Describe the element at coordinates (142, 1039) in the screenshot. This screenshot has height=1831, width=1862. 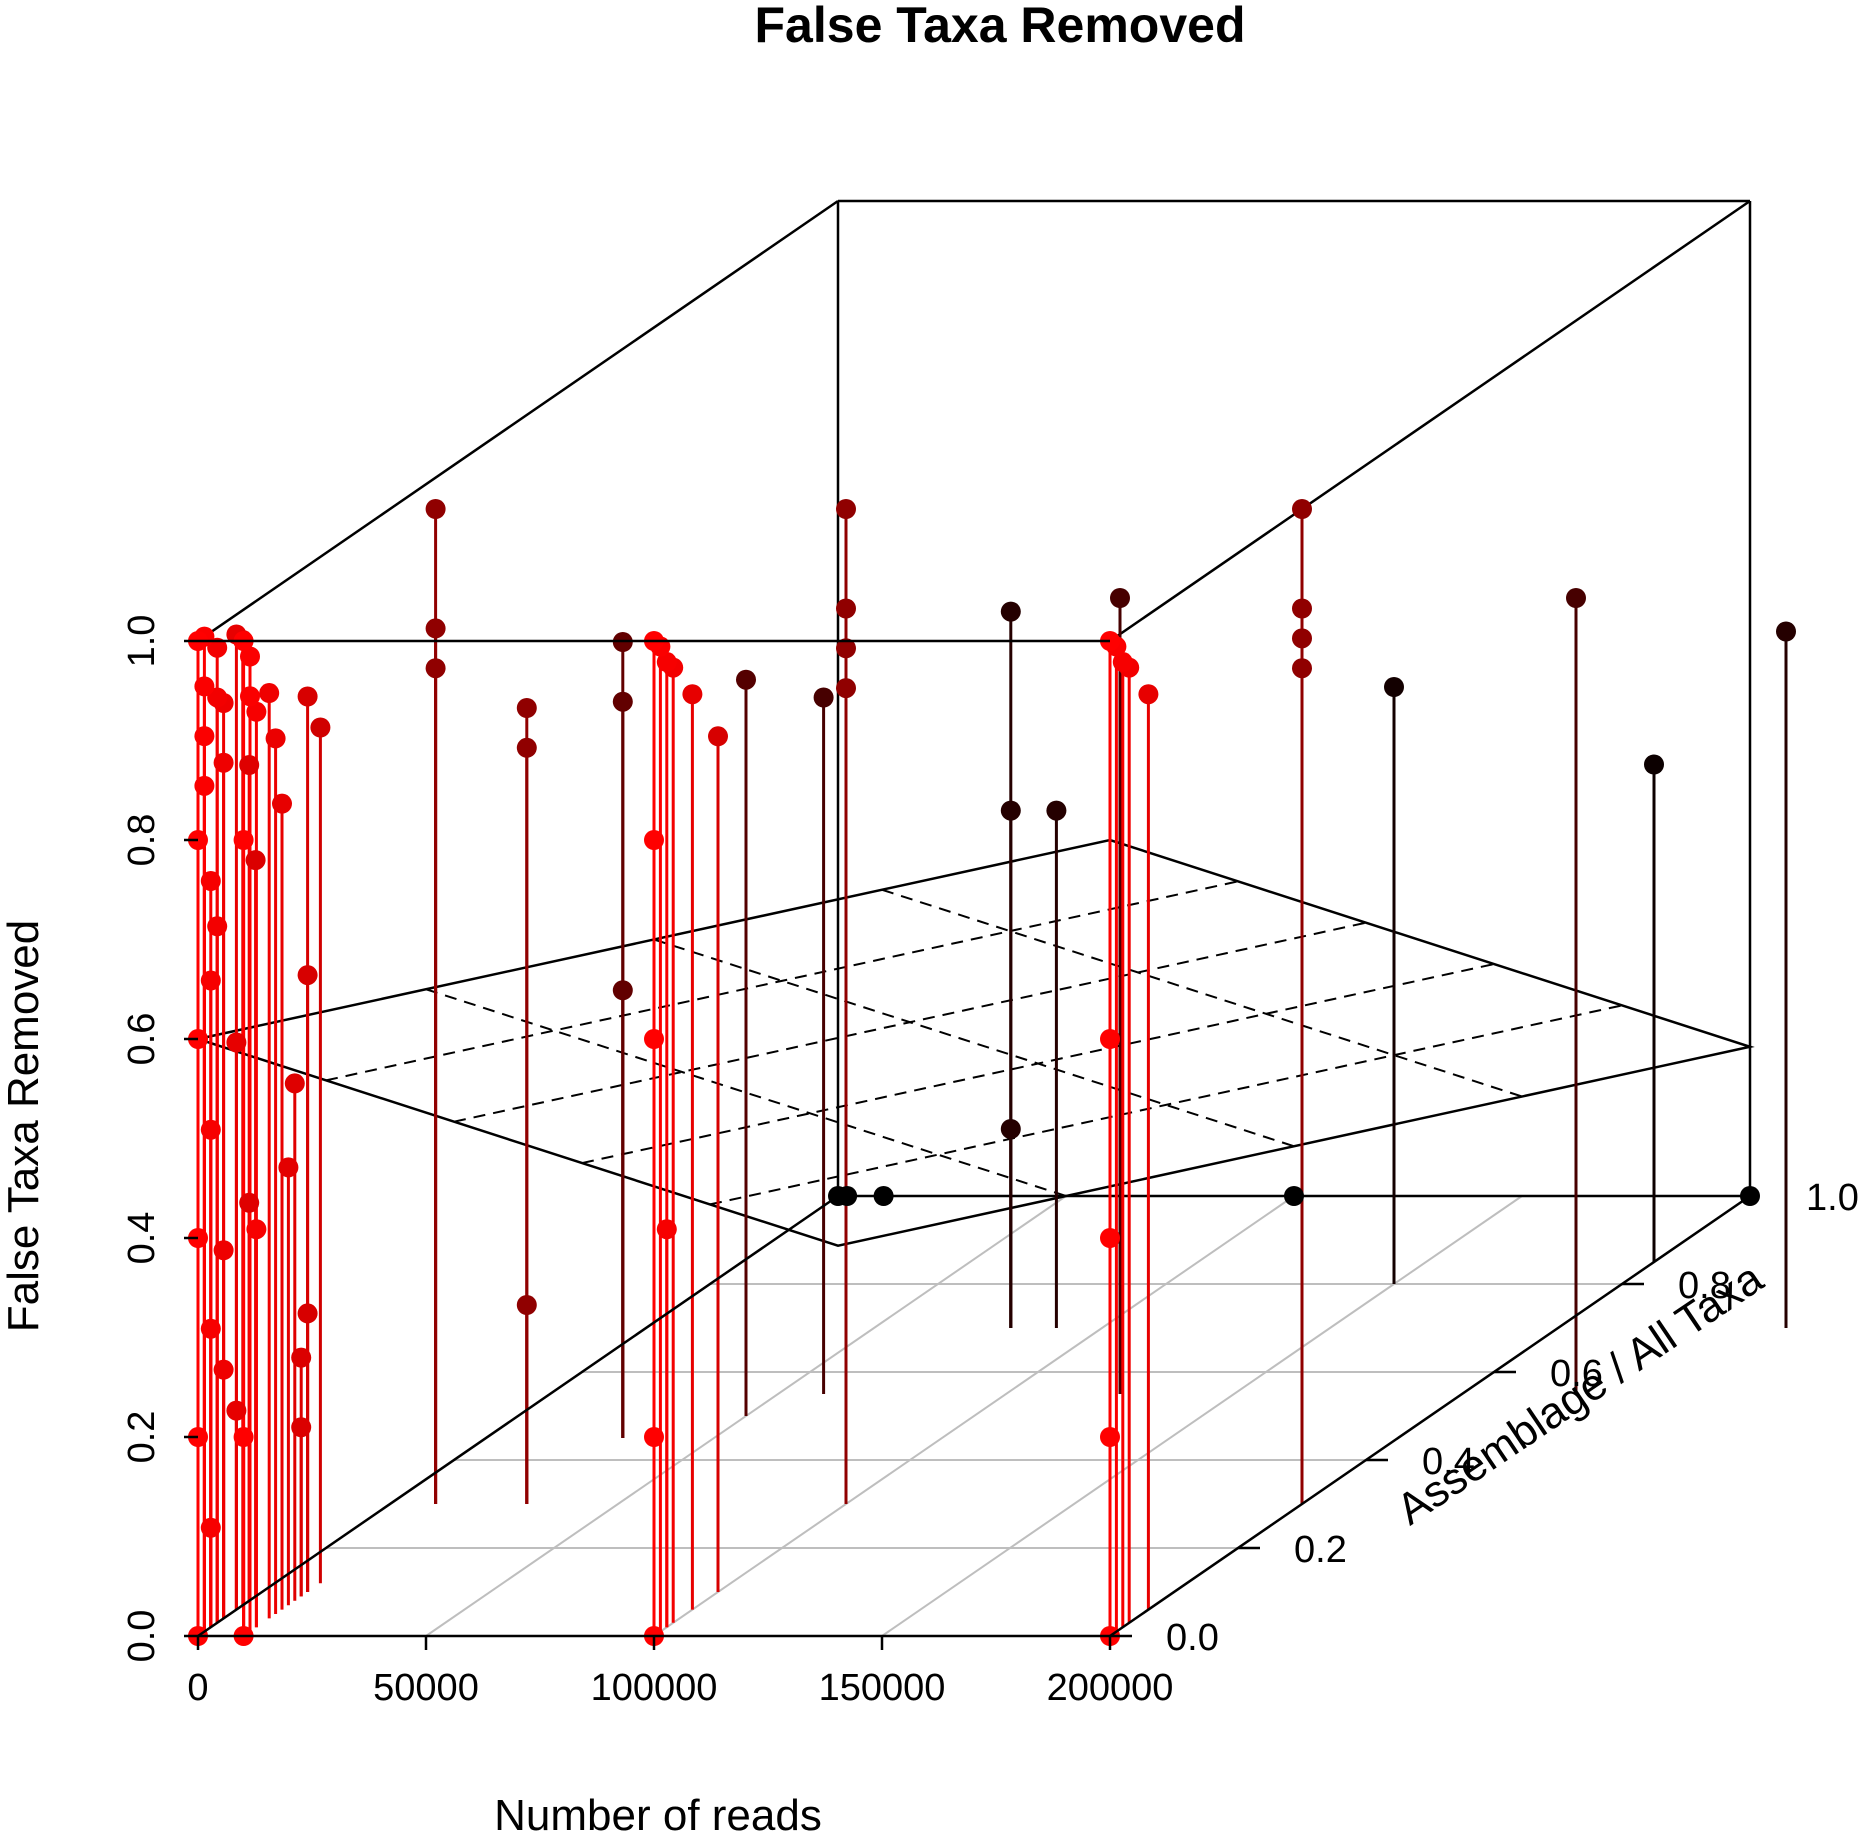
I see `z-tick-label: 0.6` at that location.